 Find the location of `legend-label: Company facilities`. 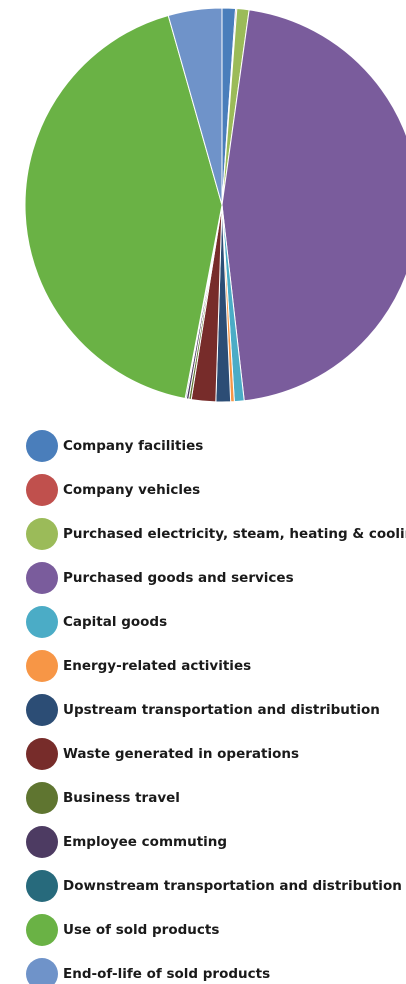

legend-label: Company facilities is located at coordinates (133, 446).